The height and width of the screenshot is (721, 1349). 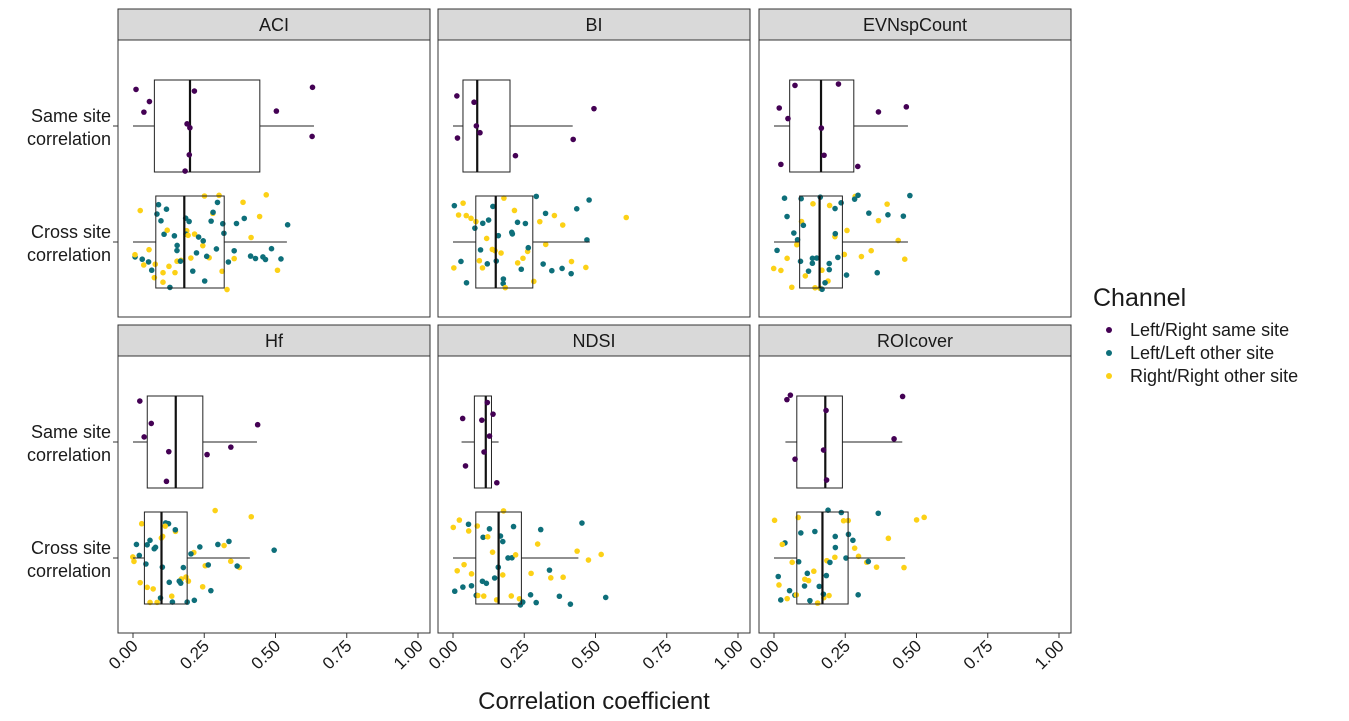 I want to click on same-site-box, so click(x=486, y=126).